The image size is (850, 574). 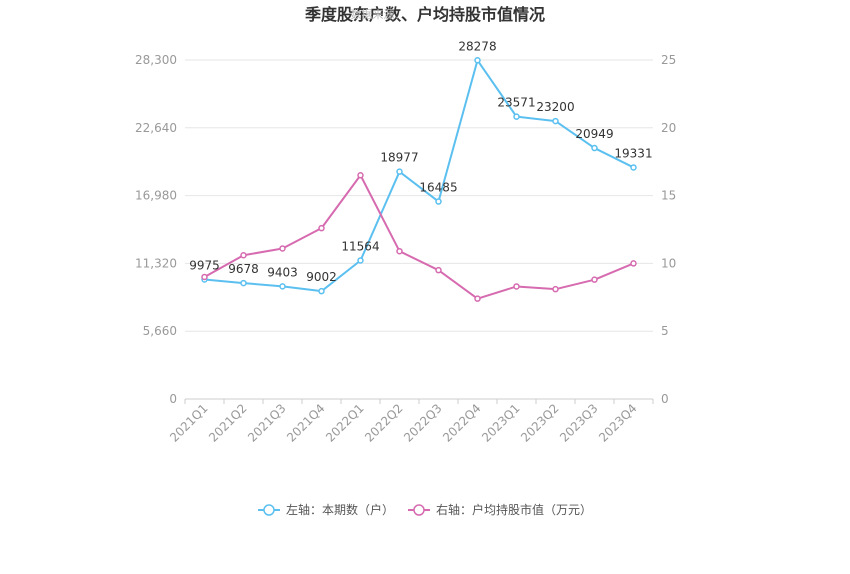 I want to click on right-tick-label: 5, so click(x=665, y=331).